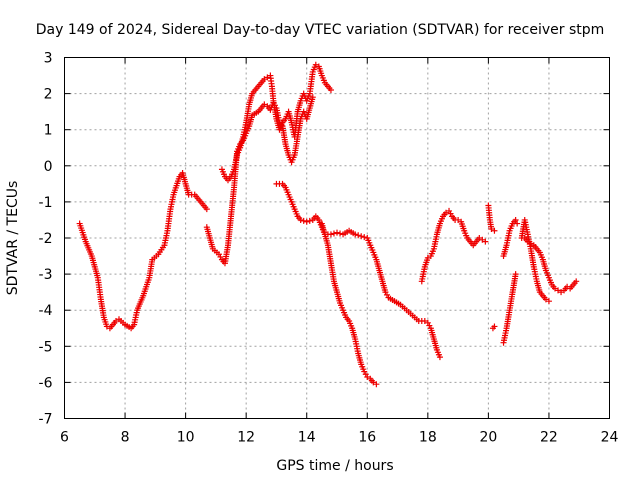 This screenshot has height=480, width=640. Describe the element at coordinates (186, 438) in the screenshot. I see `x-tick-label: 10` at that location.